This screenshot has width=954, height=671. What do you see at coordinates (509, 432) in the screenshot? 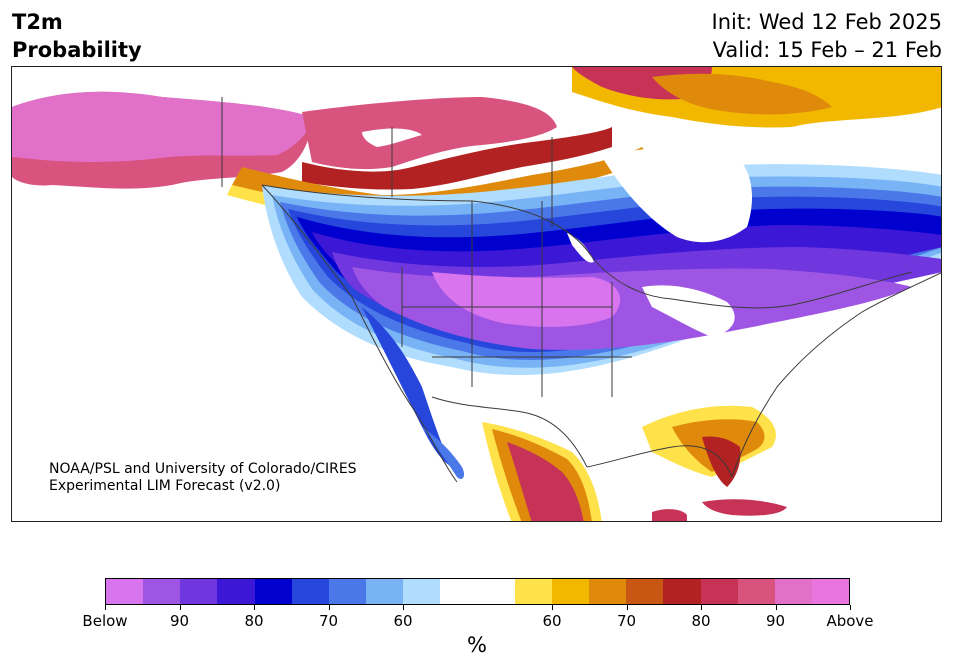
I see `us-mexico-border` at bounding box center [509, 432].